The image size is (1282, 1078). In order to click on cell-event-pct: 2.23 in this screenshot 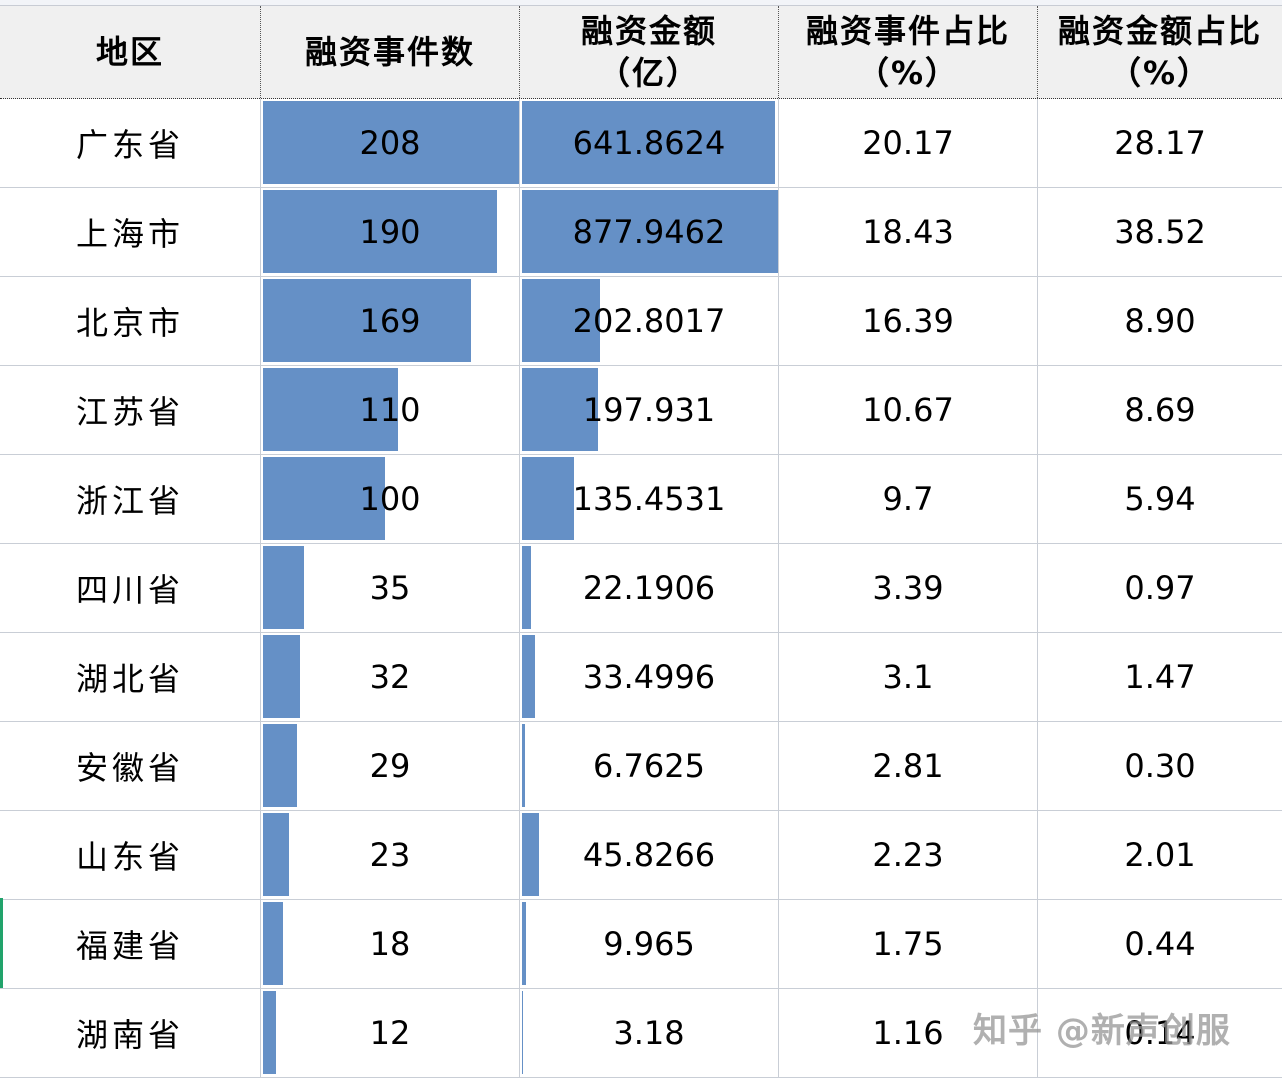, I will do `click(908, 855)`.